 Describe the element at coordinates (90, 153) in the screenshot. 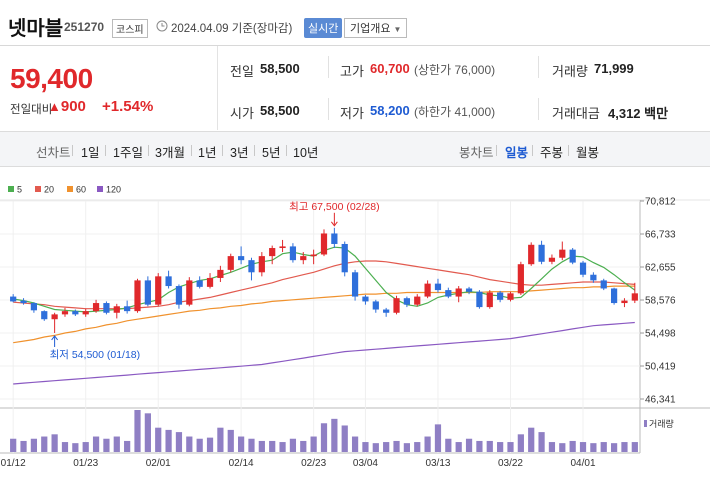

I see `range-1d: 1일` at that location.